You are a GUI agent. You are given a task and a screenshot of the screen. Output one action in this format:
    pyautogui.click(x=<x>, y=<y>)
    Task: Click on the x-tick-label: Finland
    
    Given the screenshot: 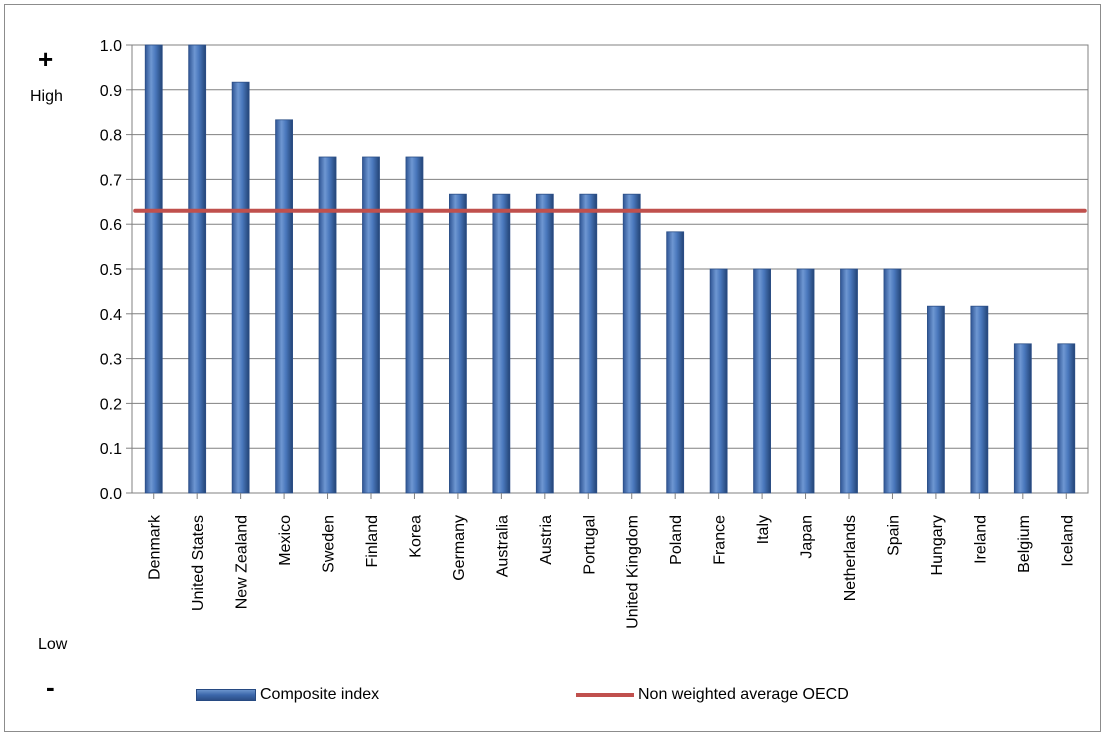 What is the action you would take?
    pyautogui.click(x=372, y=541)
    